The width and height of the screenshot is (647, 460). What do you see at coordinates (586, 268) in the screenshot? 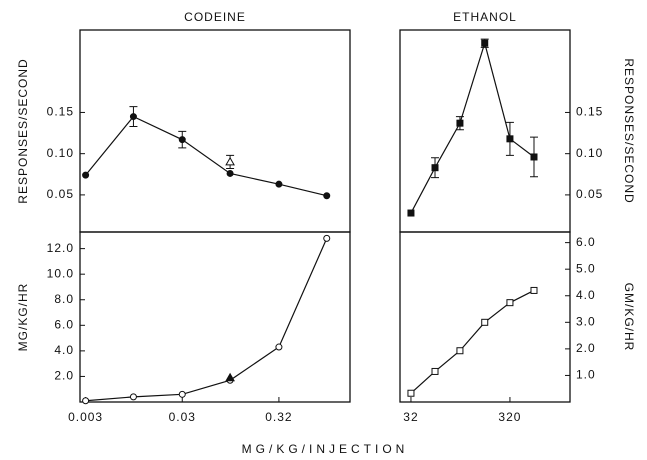
I see `y-tick-label: 5.0` at bounding box center [586, 268].